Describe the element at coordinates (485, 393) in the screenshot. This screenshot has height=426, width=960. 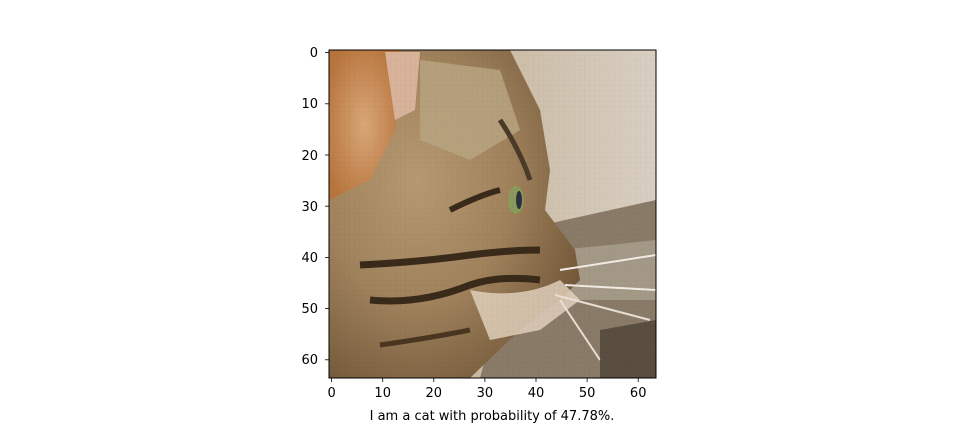
I see `x-tick-label: 30` at that location.